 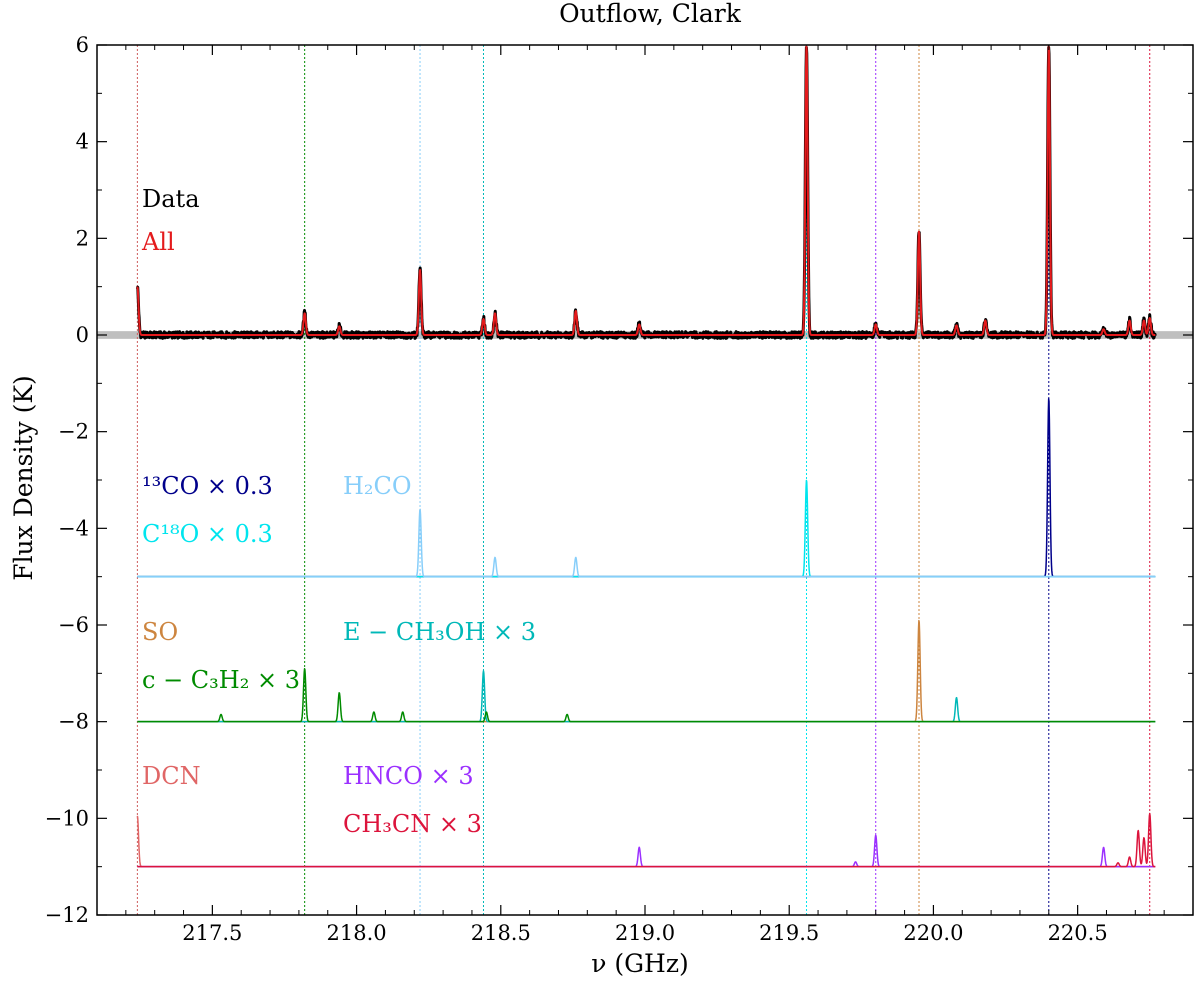 What do you see at coordinates (439, 632) in the screenshot?
I see `legend-e-ch-oh-3: E − CH₃OH × 3` at bounding box center [439, 632].